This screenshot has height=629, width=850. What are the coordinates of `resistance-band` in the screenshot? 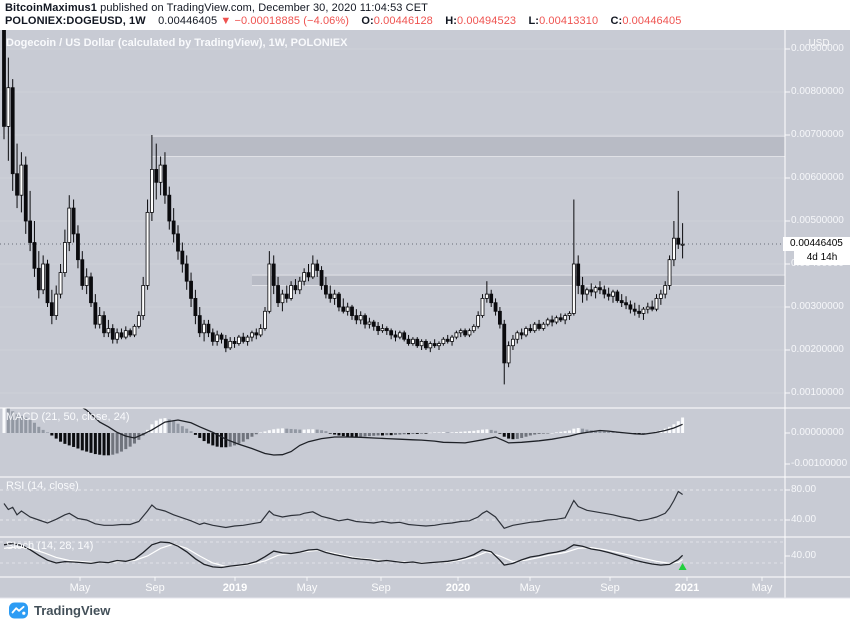 It's located at (468, 146).